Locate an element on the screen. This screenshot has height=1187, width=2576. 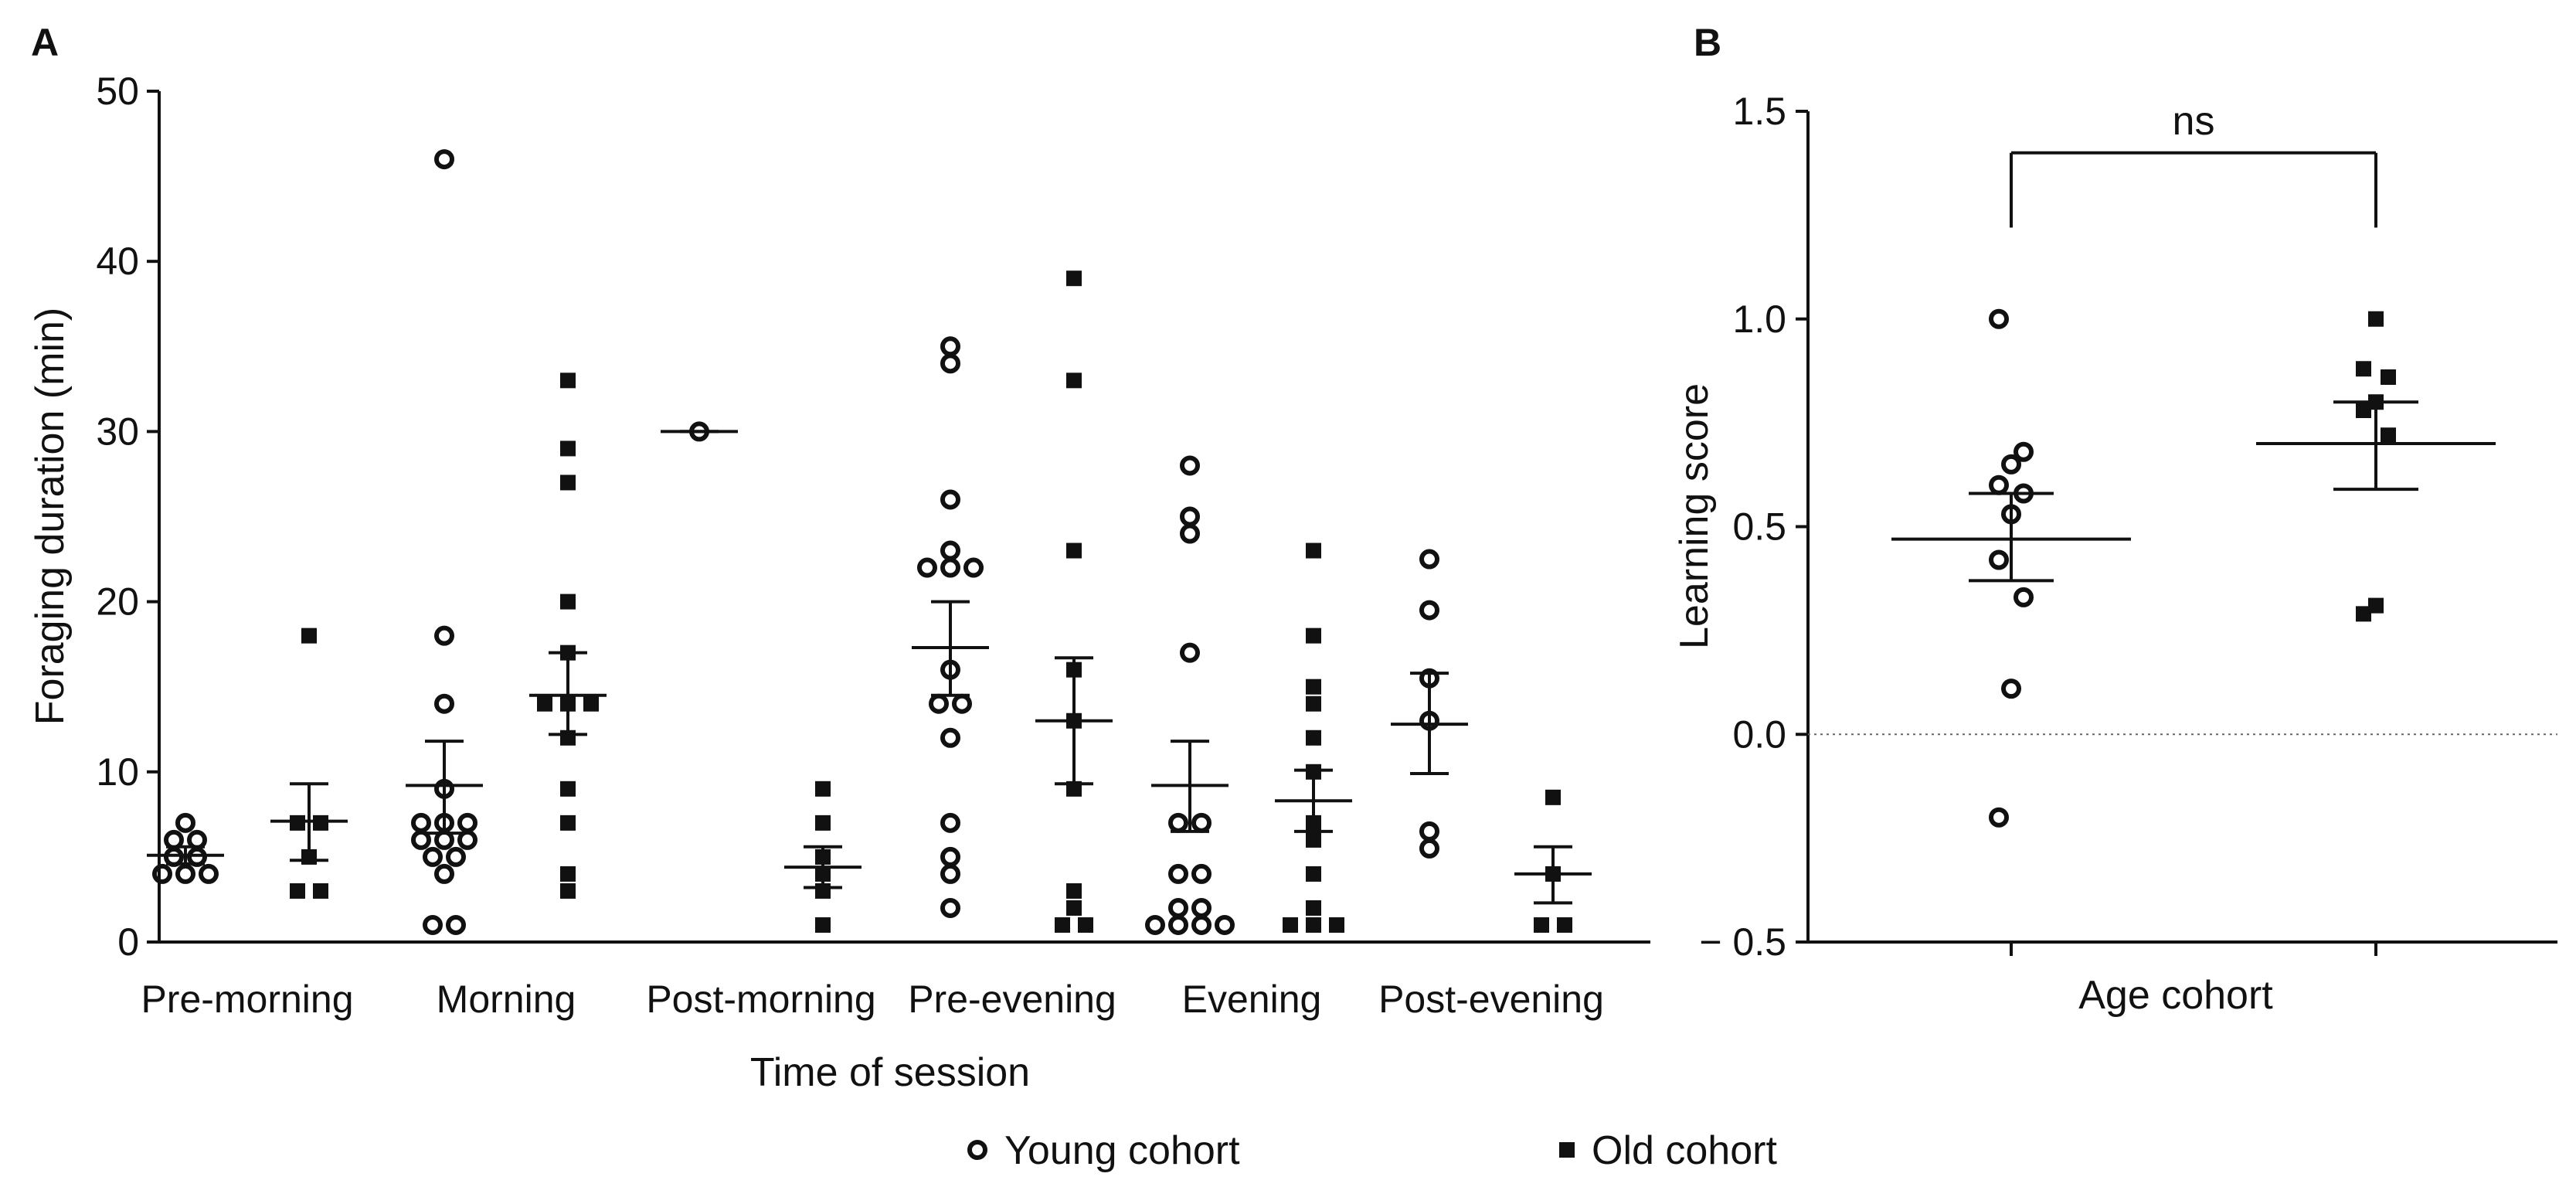
young-learning-group is located at coordinates (2011, 568).